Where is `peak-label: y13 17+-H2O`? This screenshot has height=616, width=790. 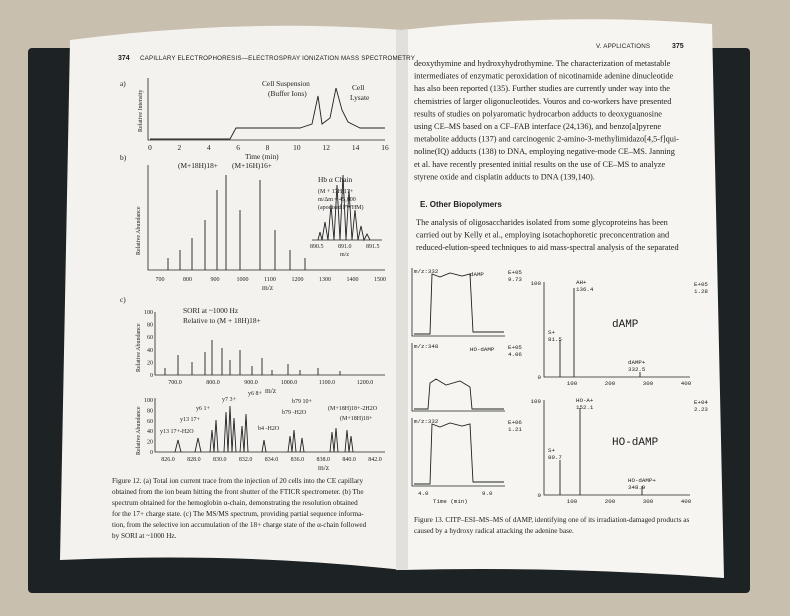
peak-label: y13 17+-H2O is located at coordinates (177, 432).